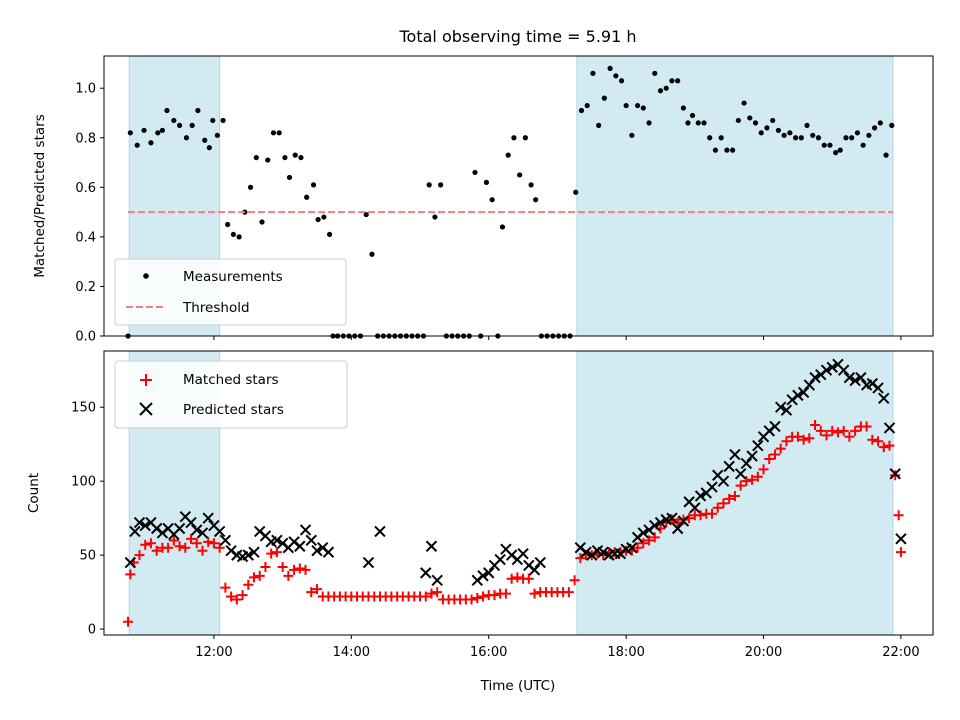  I want to click on x-axis-label: Time (UTC), so click(518, 686).